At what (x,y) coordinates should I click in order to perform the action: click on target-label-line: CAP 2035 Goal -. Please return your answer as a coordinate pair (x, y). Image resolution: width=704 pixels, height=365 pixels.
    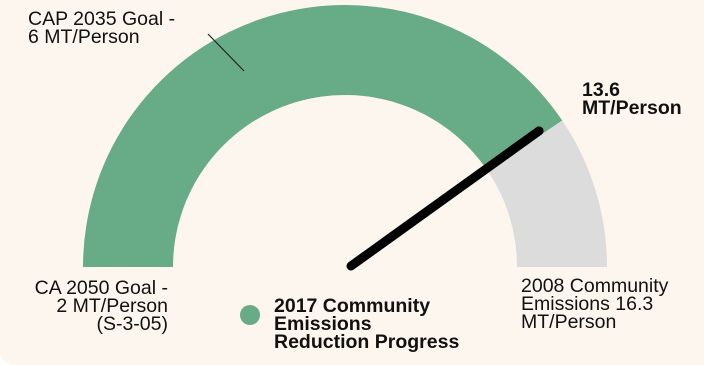
    Looking at the image, I should click on (102, 19).